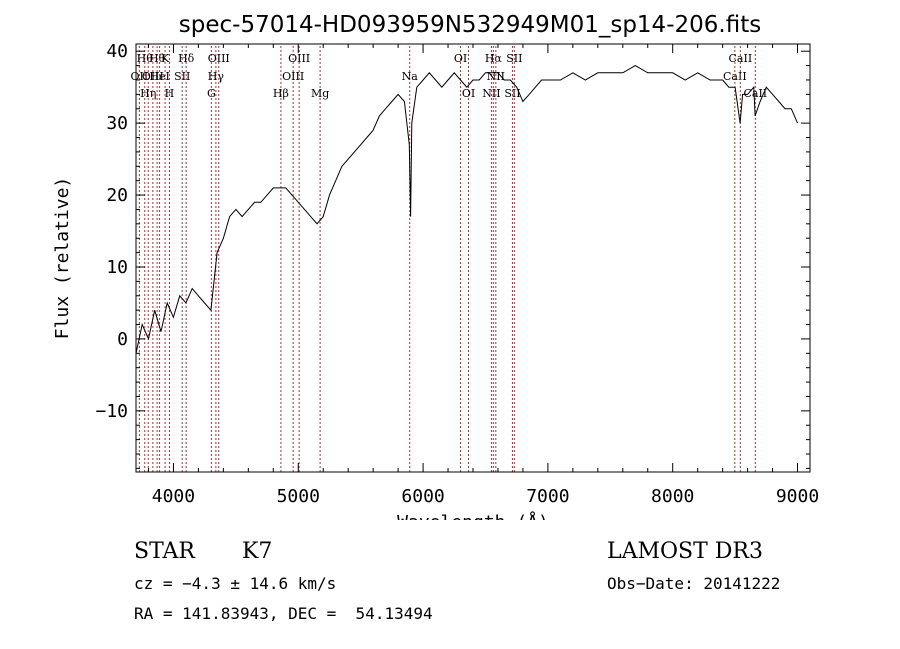 This screenshot has width=900, height=649. I want to click on x-tick-label: 8000, so click(672, 496).